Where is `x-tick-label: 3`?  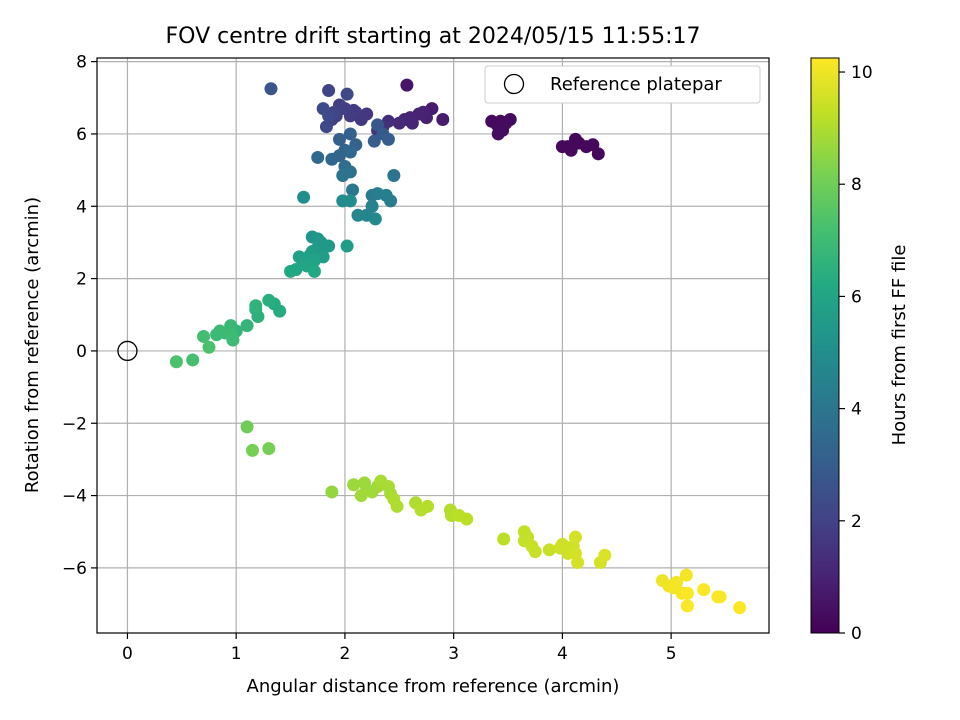
x-tick-label: 3 is located at coordinates (453, 654).